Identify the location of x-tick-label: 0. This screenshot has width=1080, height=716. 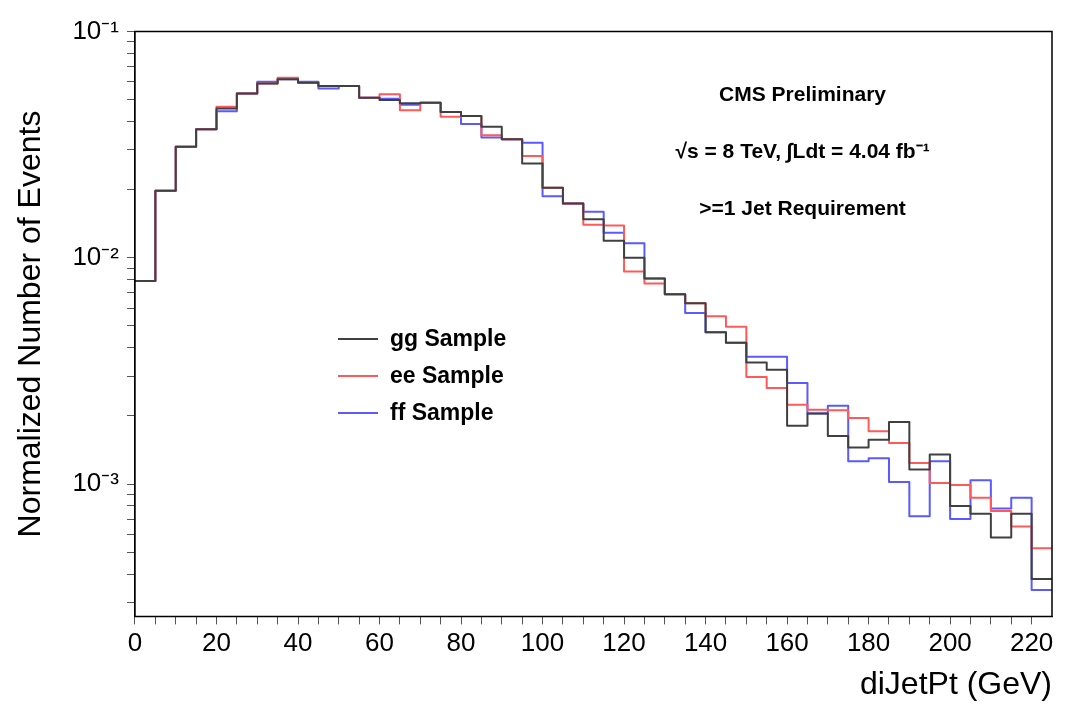
(135, 642).